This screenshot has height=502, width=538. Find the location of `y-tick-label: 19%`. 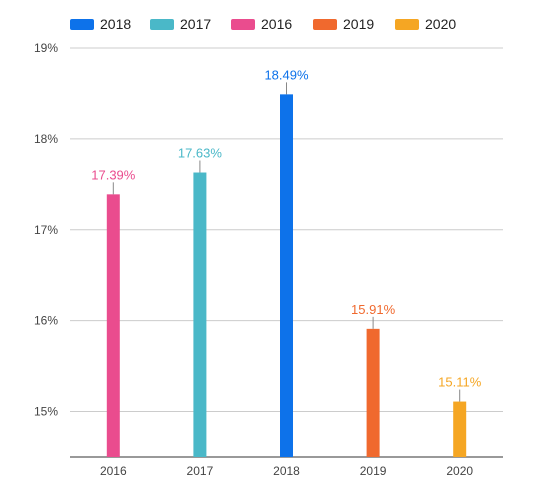

y-tick-label: 19% is located at coordinates (46, 48).